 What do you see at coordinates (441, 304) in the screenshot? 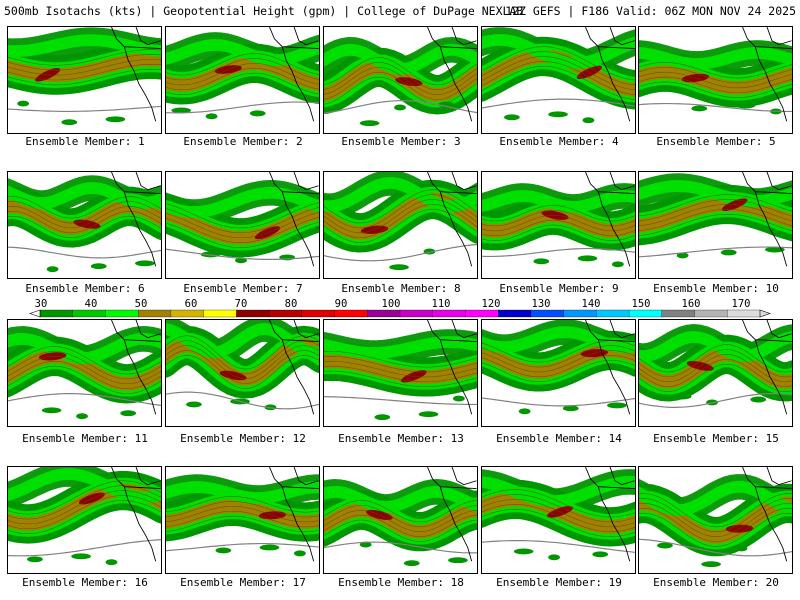
I see `colorbar-tick-label: 110` at bounding box center [441, 304].